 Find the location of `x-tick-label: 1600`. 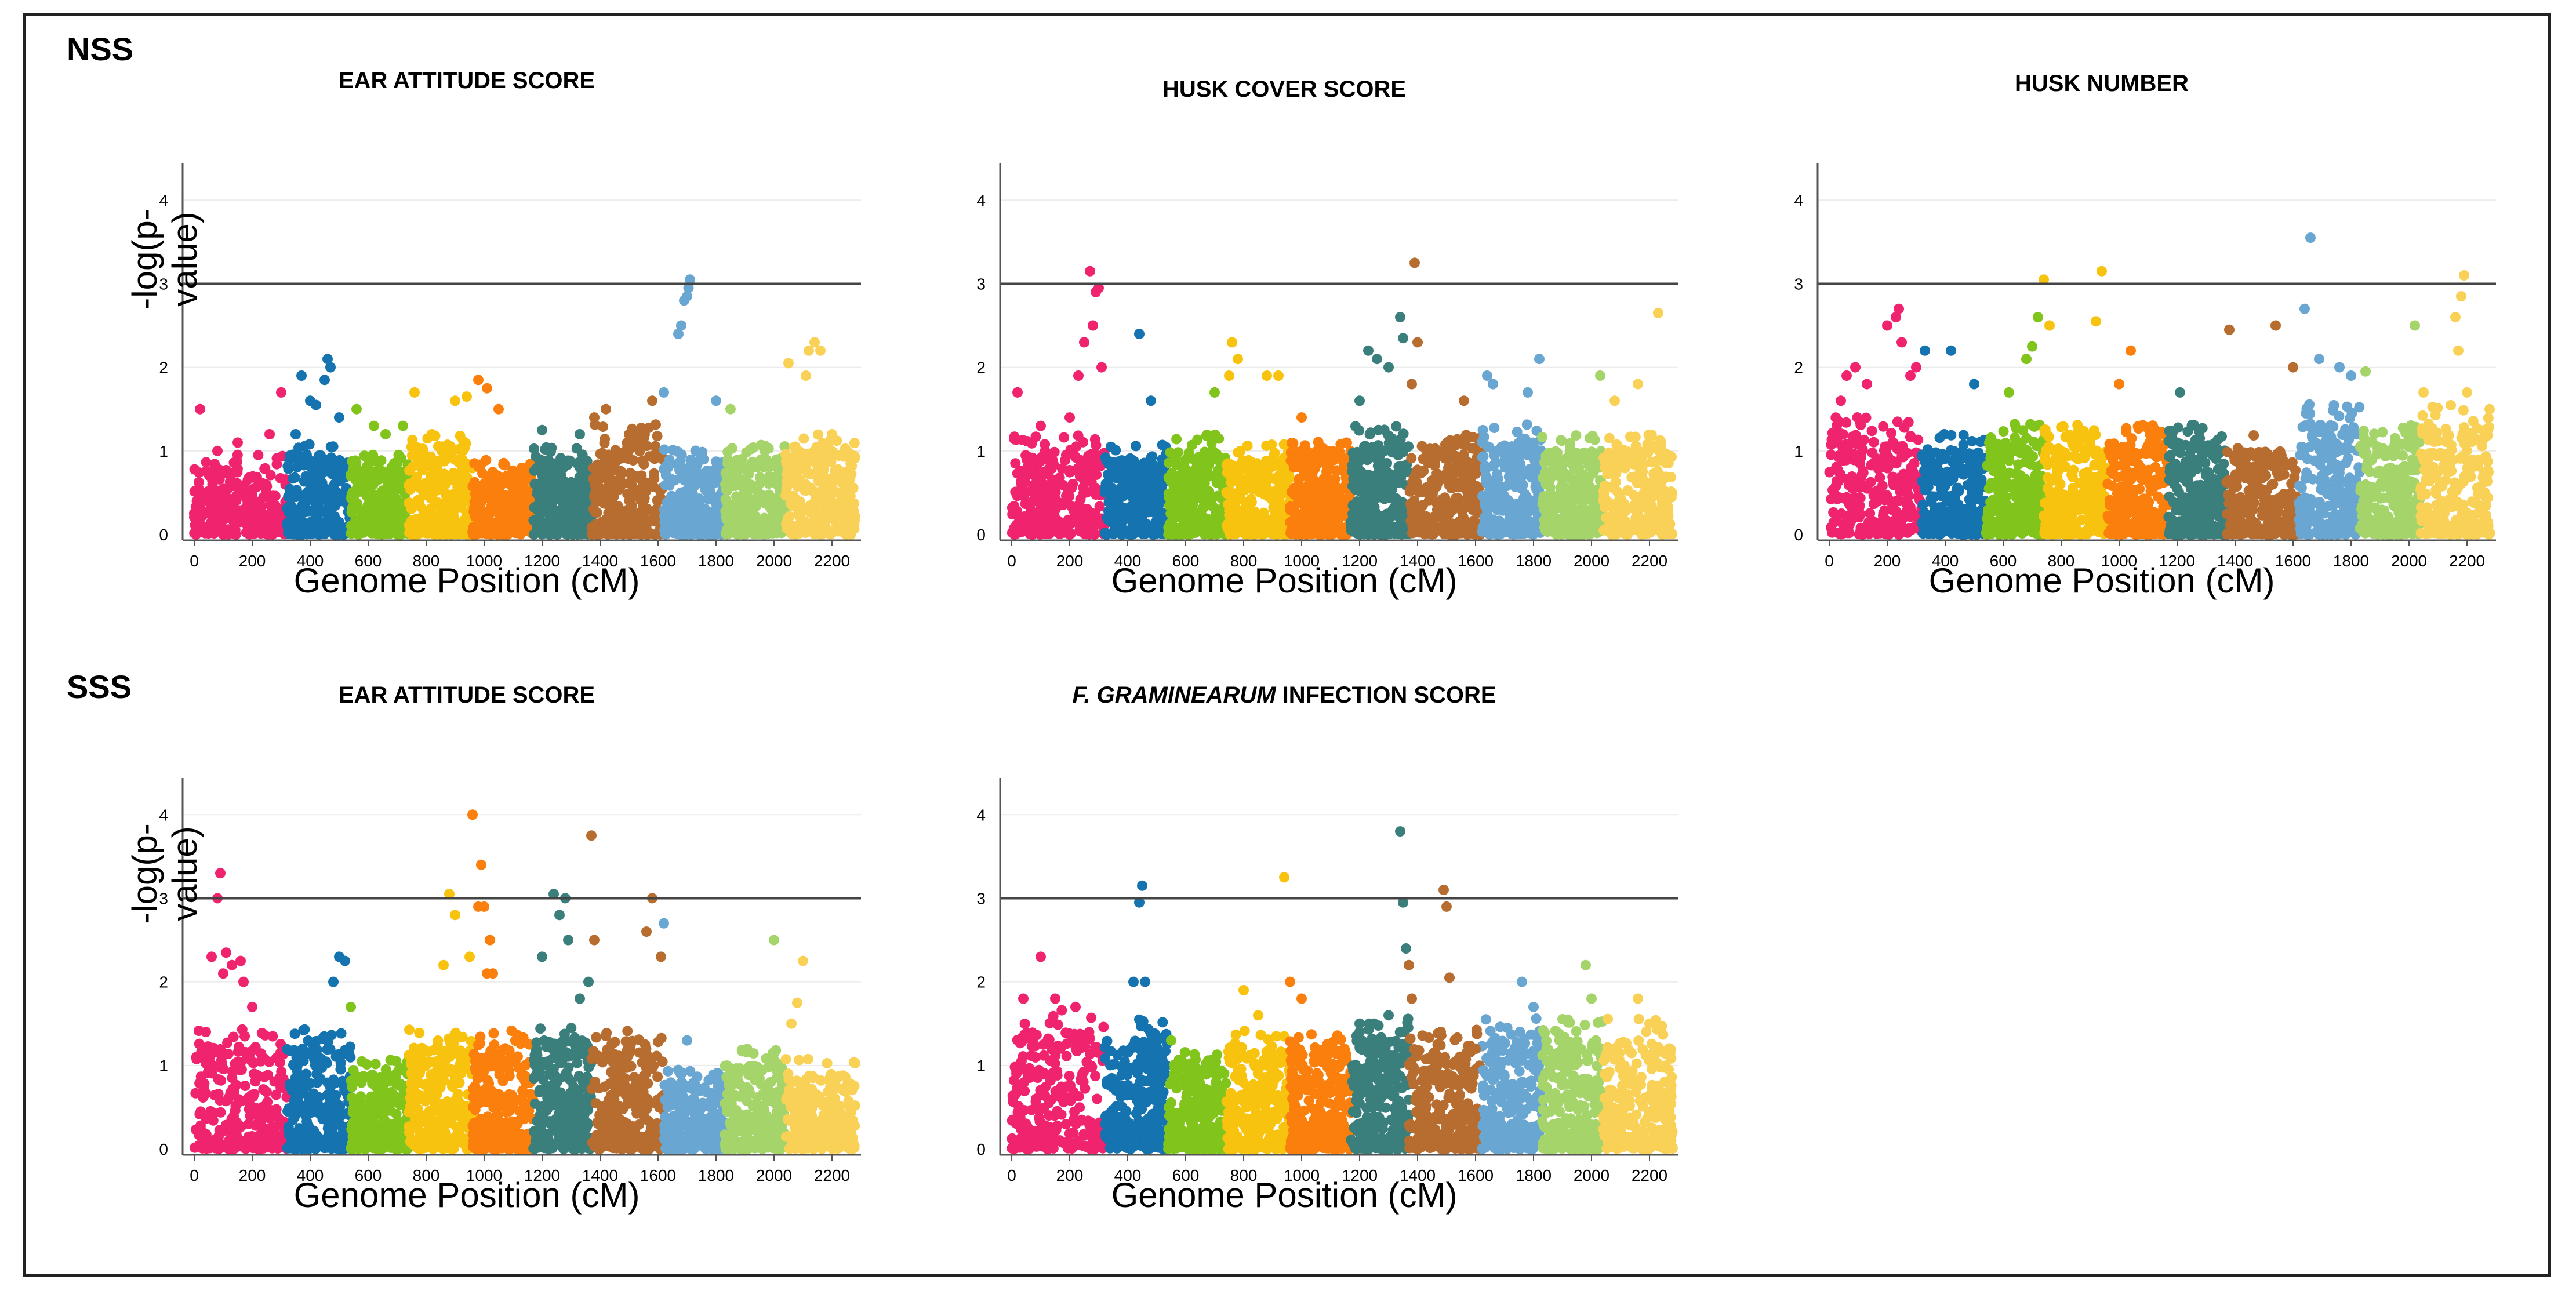

x-tick-label: 1600 is located at coordinates (658, 561).